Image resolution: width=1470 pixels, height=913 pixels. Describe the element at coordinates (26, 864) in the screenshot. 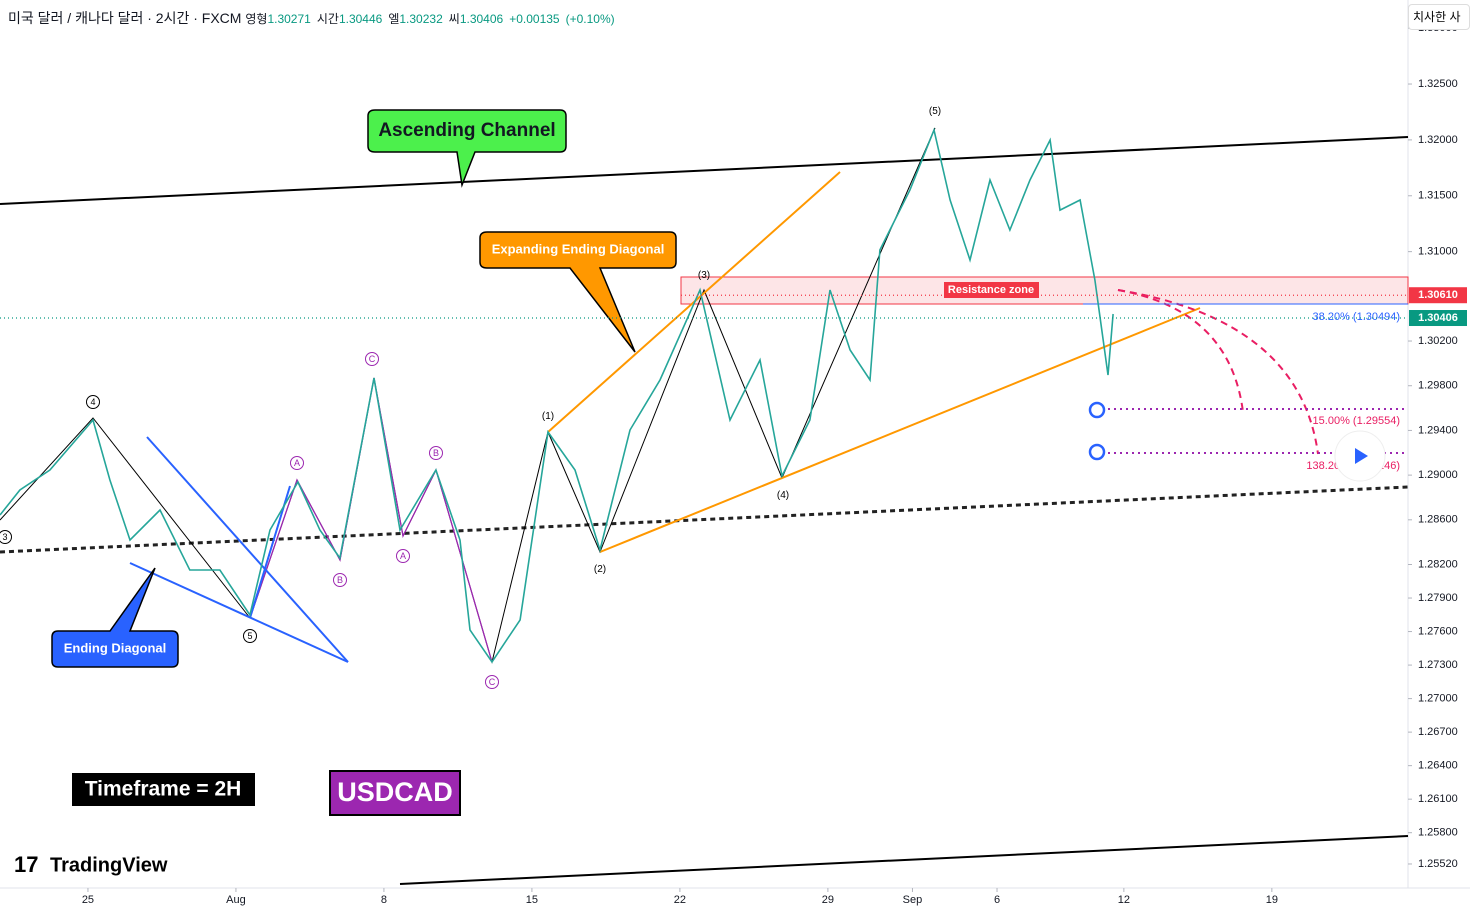

I see `logo-mark: 17` at that location.